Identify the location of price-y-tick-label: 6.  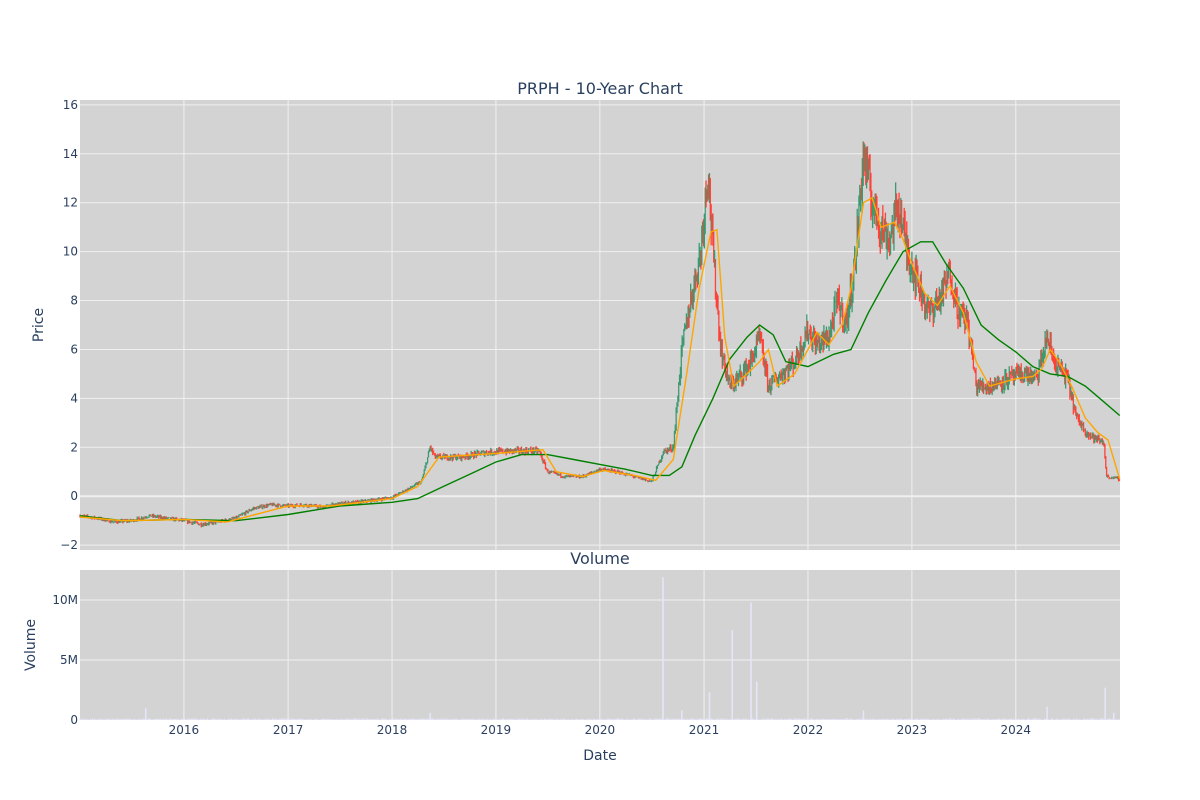
(74, 349).